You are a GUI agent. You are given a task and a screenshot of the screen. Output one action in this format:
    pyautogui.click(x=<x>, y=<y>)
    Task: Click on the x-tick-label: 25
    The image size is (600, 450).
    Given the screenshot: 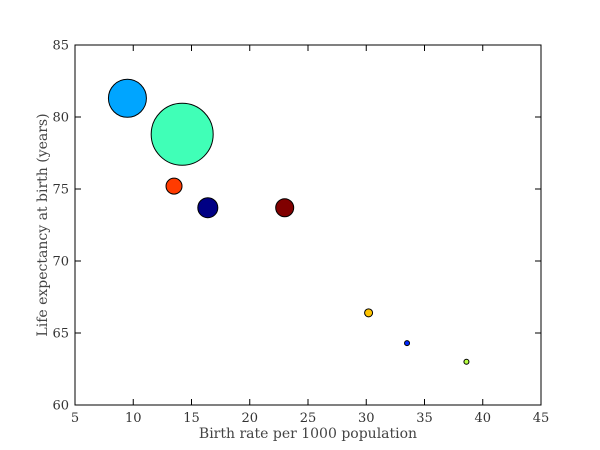 What is the action you would take?
    pyautogui.click(x=308, y=418)
    